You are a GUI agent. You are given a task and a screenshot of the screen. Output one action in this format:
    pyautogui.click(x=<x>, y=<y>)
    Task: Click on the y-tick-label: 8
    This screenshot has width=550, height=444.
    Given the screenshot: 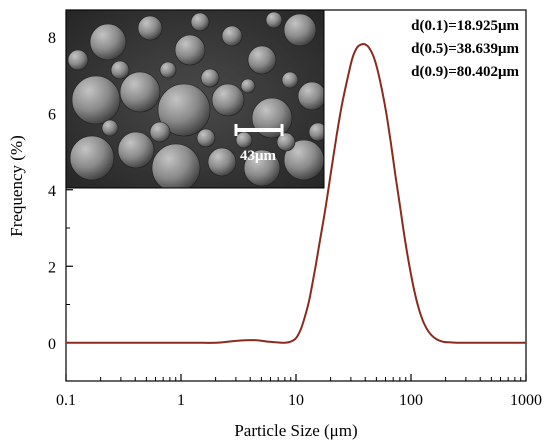 What is the action you would take?
    pyautogui.click(x=52, y=38)
    